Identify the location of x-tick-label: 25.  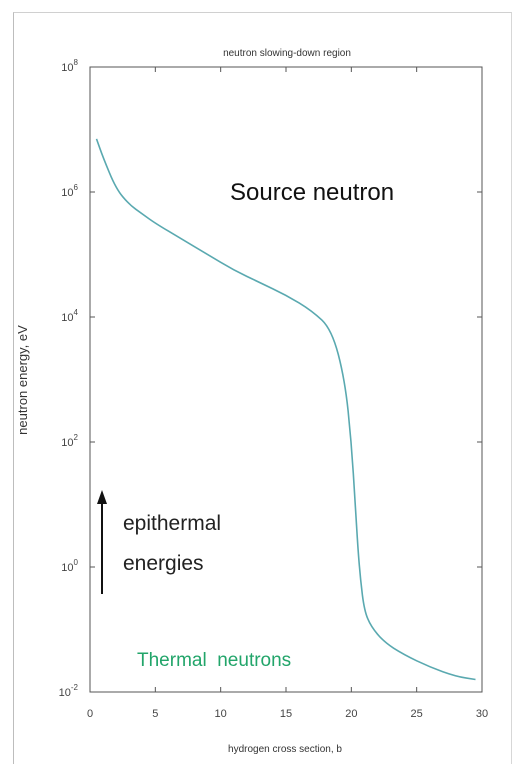
(417, 714).